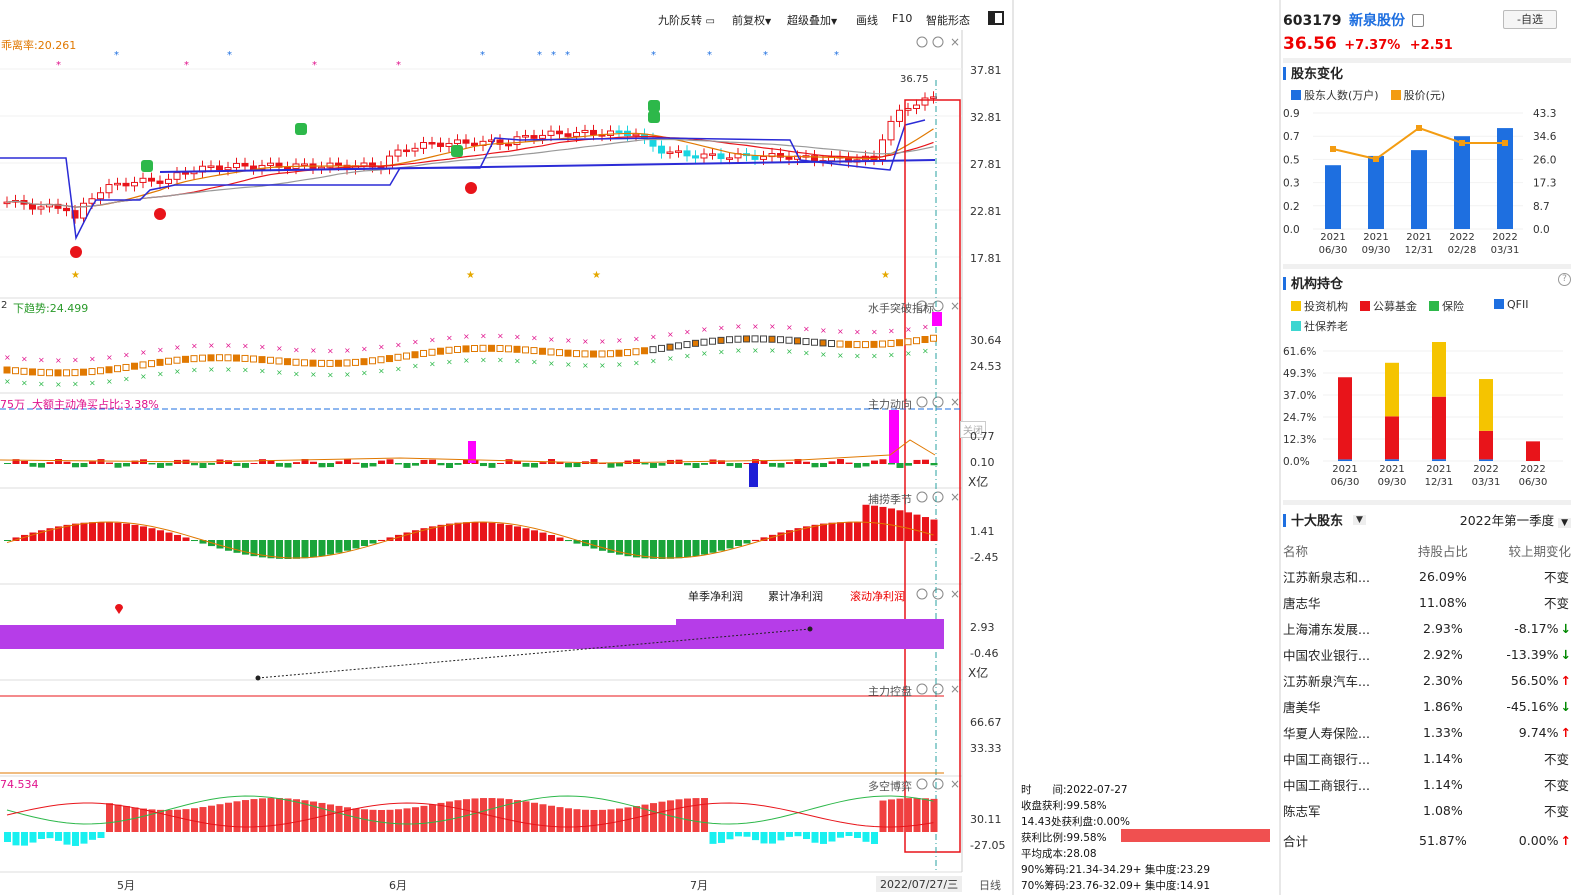 Image resolution: width=1573 pixels, height=895 pixels. What do you see at coordinates (948, 20) in the screenshot?
I see `toolbar-pattern: 智能形态` at bounding box center [948, 20].